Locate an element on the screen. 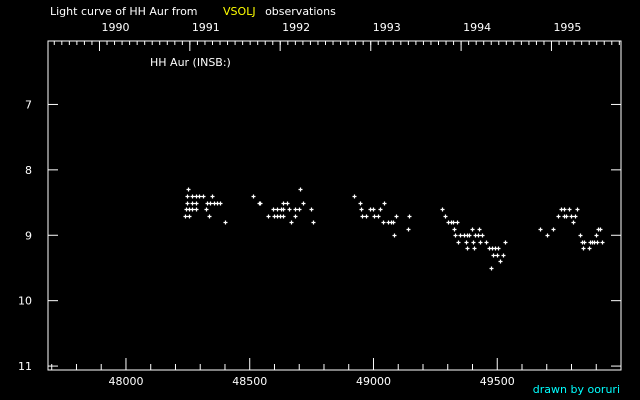  x-tick-label: 49500 is located at coordinates (497, 381).